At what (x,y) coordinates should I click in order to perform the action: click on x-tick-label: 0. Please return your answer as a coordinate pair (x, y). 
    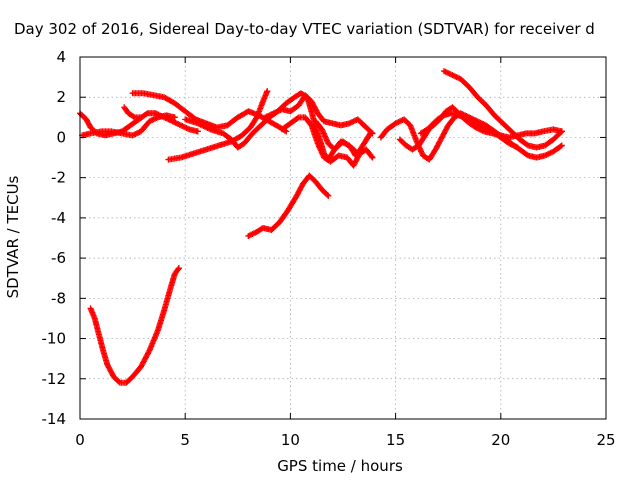
    Looking at the image, I should click on (80, 440).